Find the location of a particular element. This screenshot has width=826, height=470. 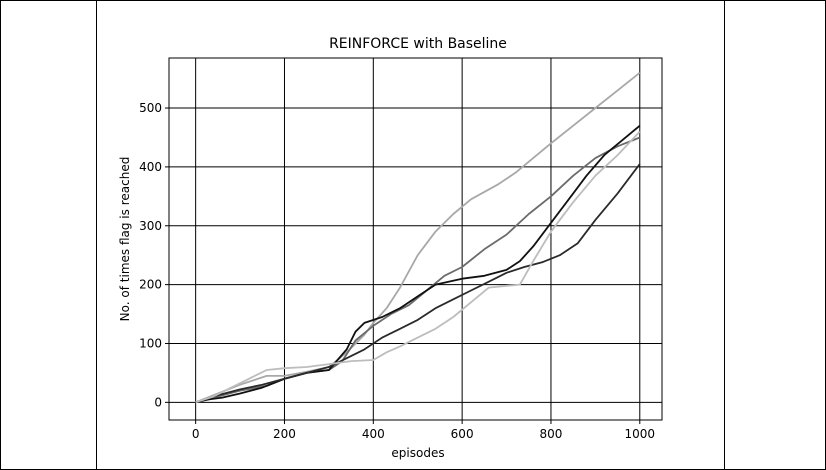

y-tick-label: 500 is located at coordinates (150, 108).